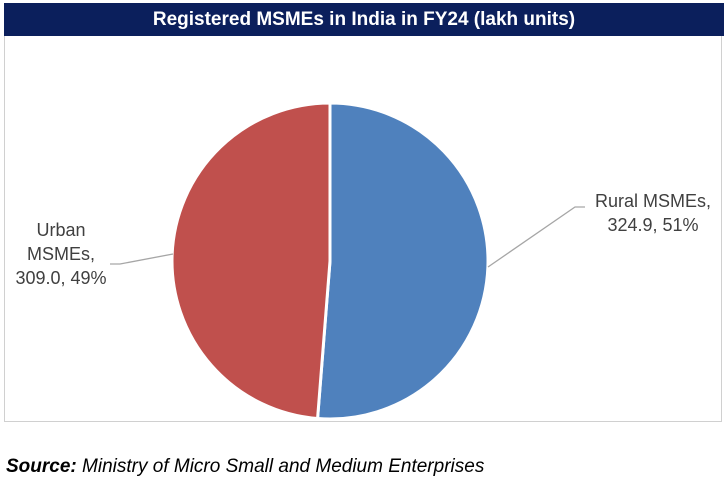 This screenshot has width=728, height=489. What do you see at coordinates (536, 237) in the screenshot?
I see `leader-line-rural` at bounding box center [536, 237].